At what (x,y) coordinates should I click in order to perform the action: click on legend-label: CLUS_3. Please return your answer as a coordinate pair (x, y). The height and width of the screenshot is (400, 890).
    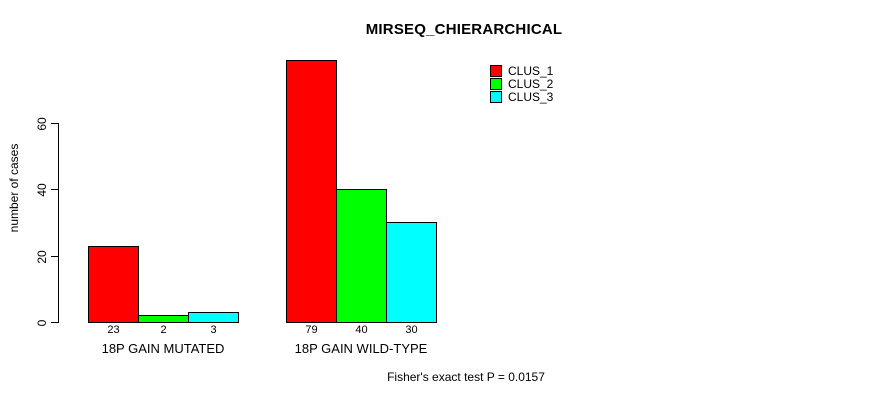
    Looking at the image, I should click on (531, 96).